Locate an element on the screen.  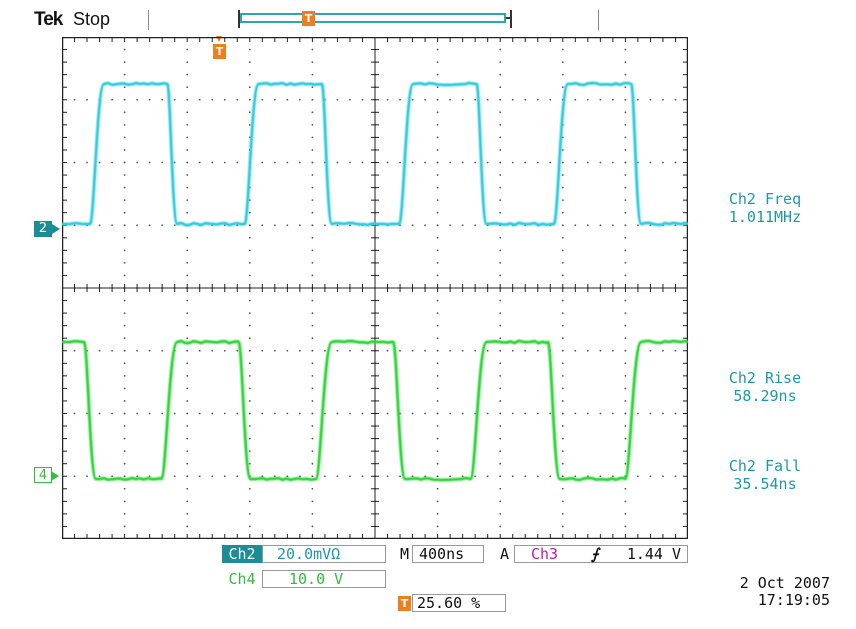
measurement-value: 58.29ns is located at coordinates (765, 396).